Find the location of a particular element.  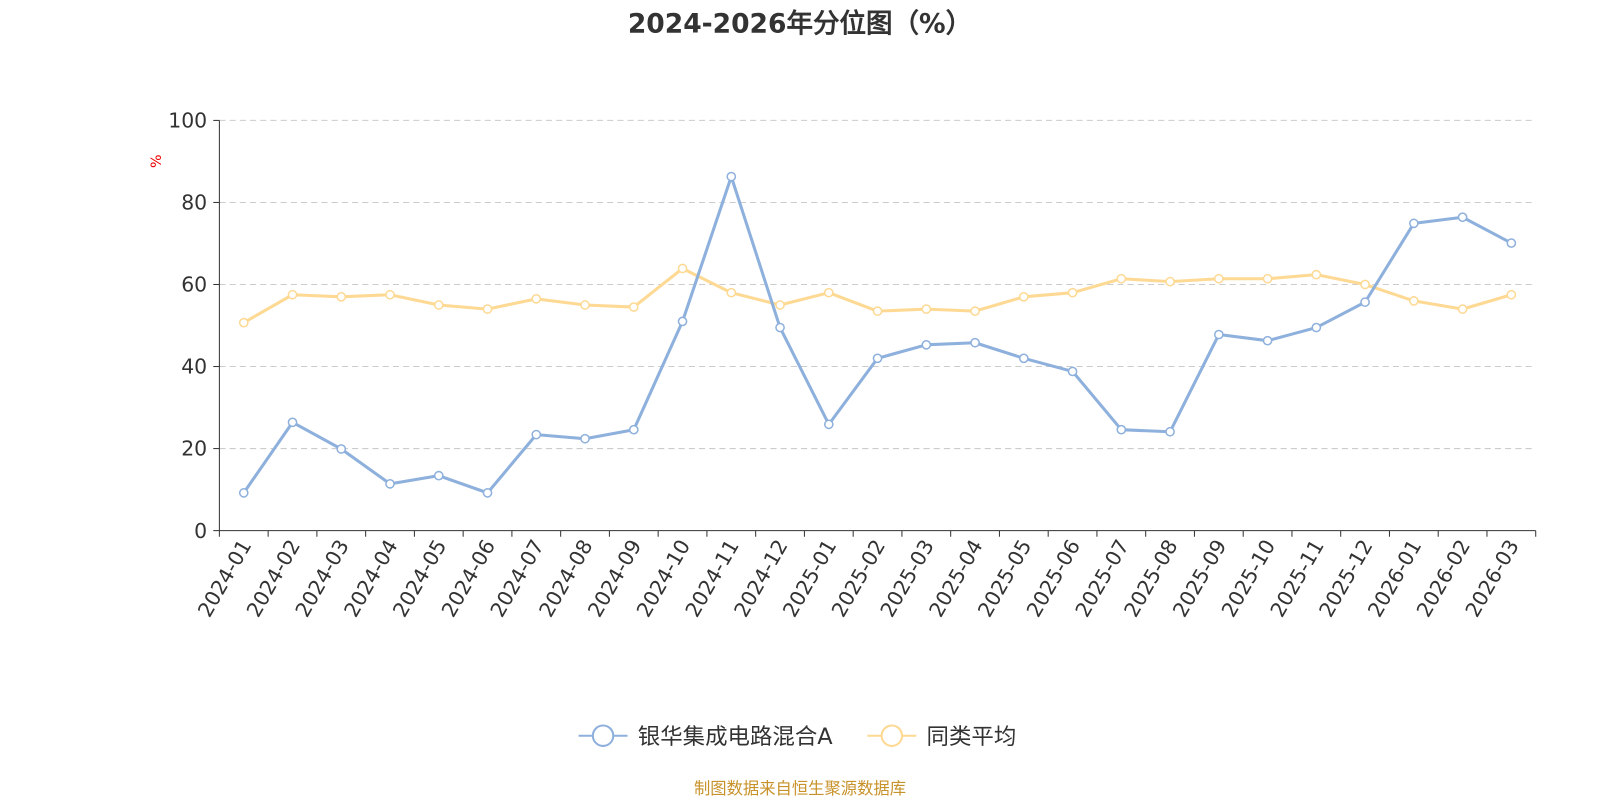

legend-item-category-average: 同类平均 is located at coordinates (941, 737).